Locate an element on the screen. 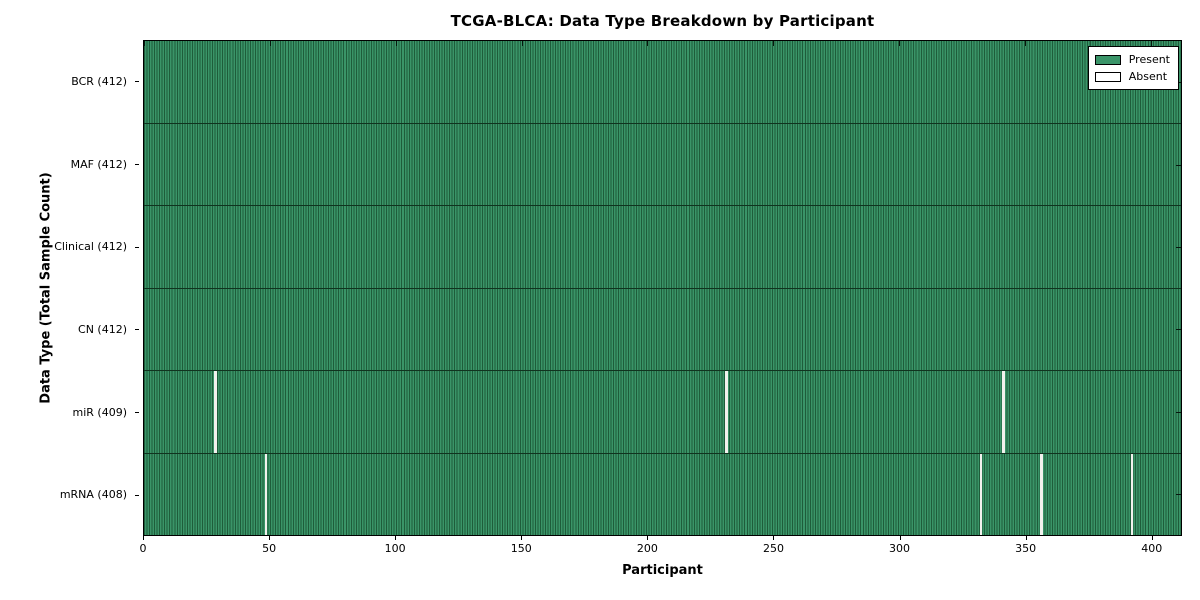  legend-item-present: Present is located at coordinates (1132, 59).